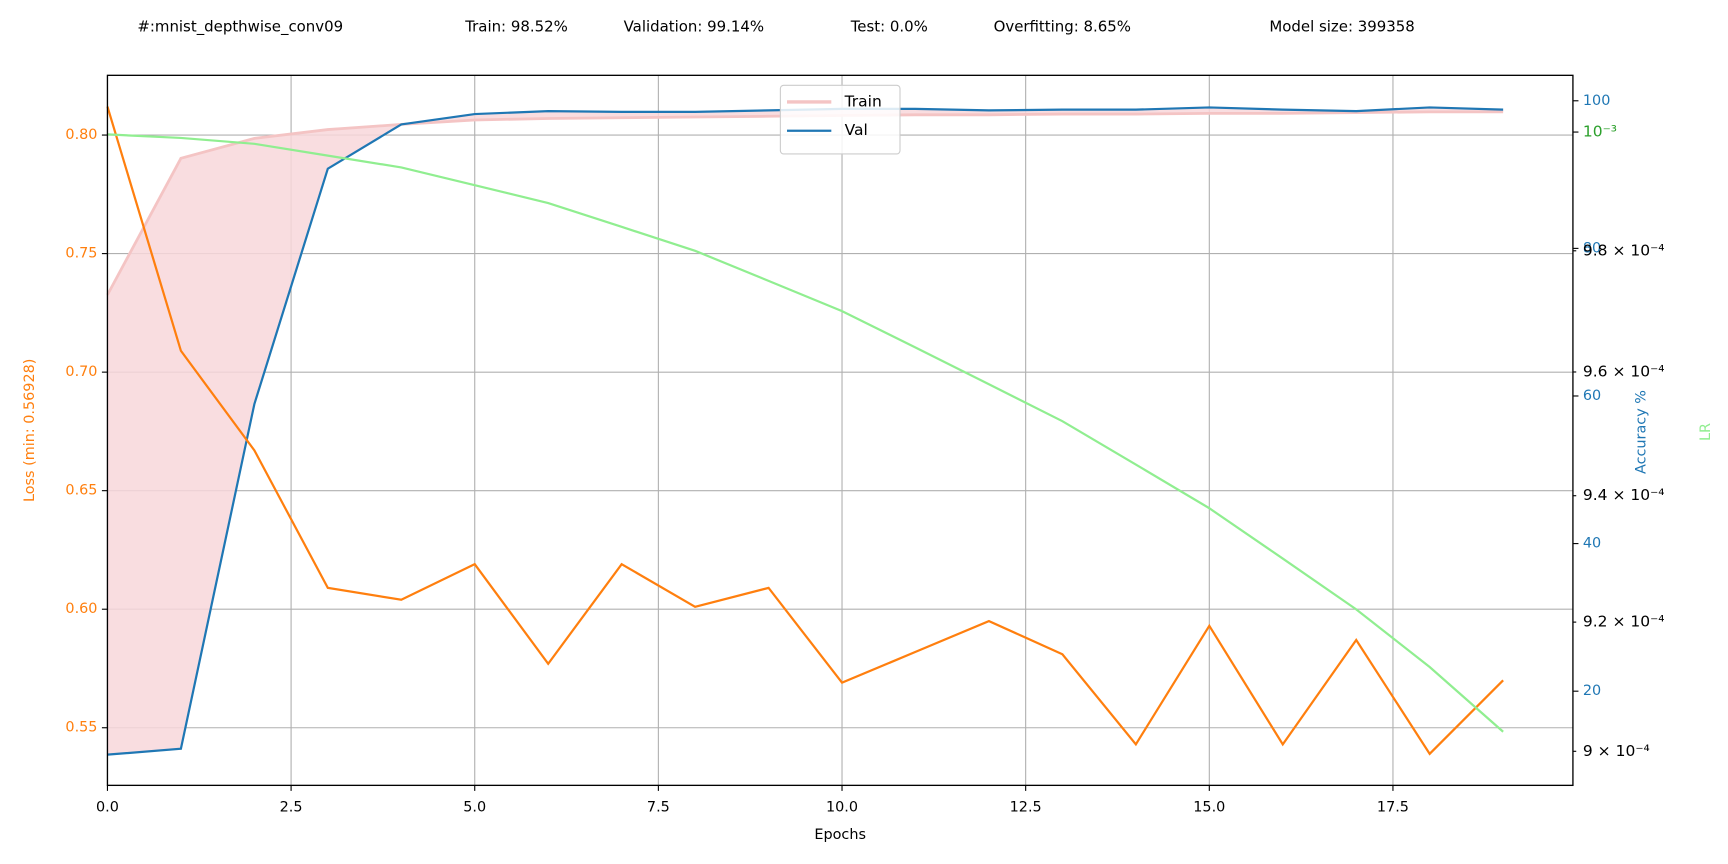 This screenshot has height=864, width=1728. What do you see at coordinates (1341, 27) in the screenshot?
I see `header-stat: Model size: 399358` at bounding box center [1341, 27].